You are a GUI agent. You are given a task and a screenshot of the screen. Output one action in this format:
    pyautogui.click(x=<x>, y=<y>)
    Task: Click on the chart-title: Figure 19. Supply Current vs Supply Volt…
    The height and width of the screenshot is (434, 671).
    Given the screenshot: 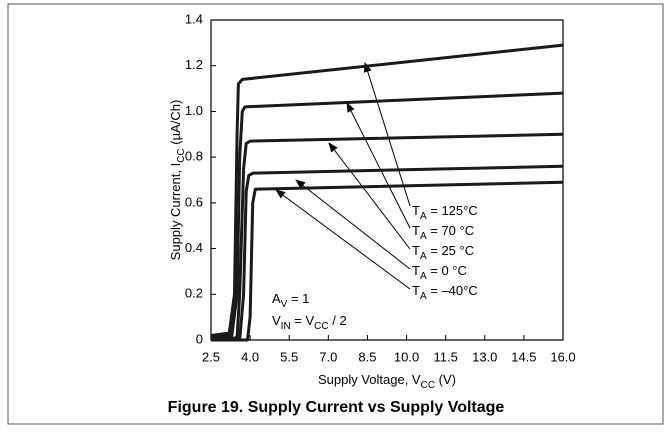 What is the action you would take?
    pyautogui.click(x=336, y=407)
    